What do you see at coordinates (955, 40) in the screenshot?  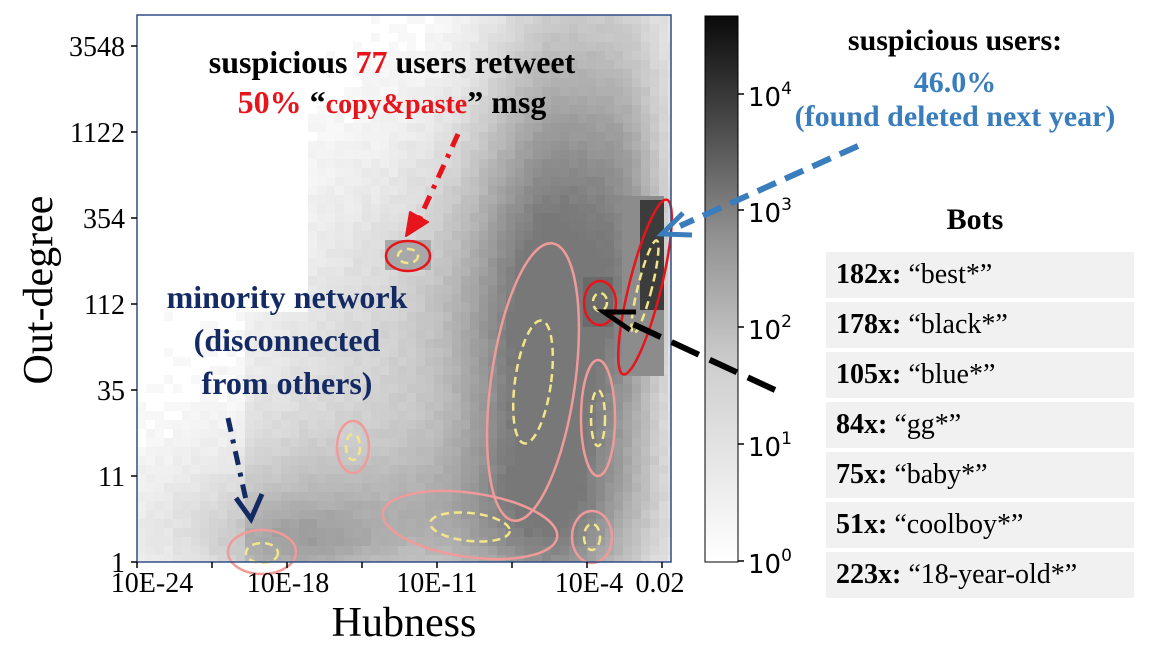 I see `suspicious-users-title: suspicious users:` at bounding box center [955, 40].